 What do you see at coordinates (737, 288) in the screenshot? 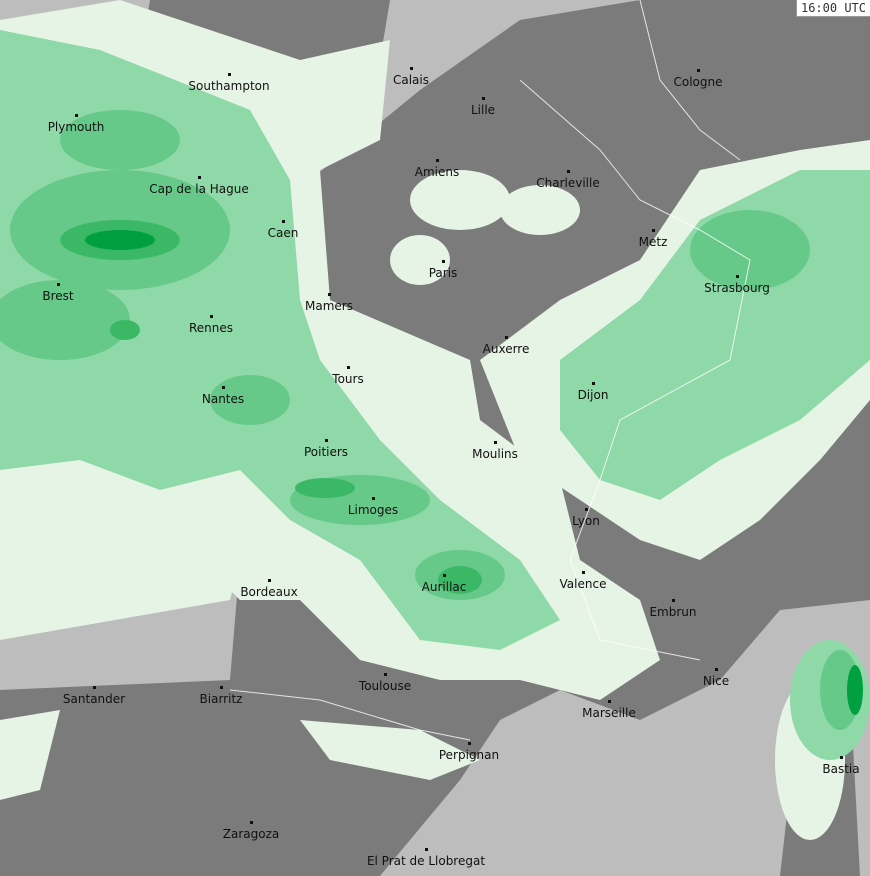
I see `city-label: Strasbourg` at bounding box center [737, 288].